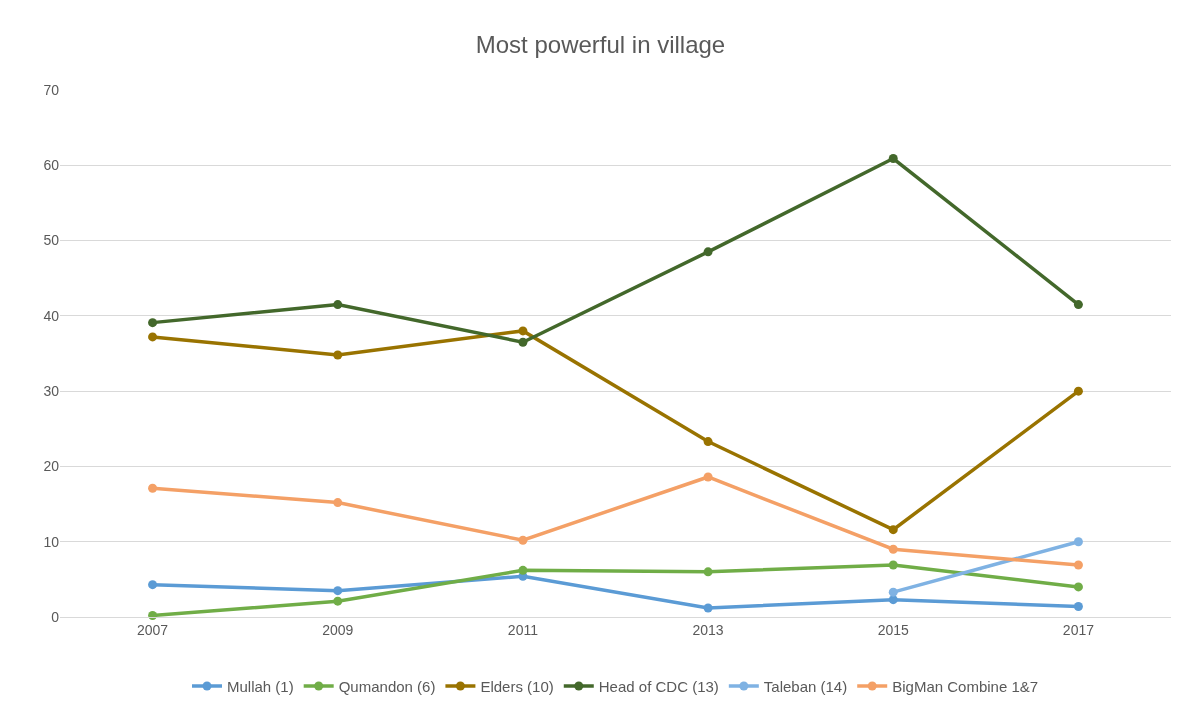  Describe the element at coordinates (338, 629) in the screenshot. I see `x-tick-label: 2009` at that location.